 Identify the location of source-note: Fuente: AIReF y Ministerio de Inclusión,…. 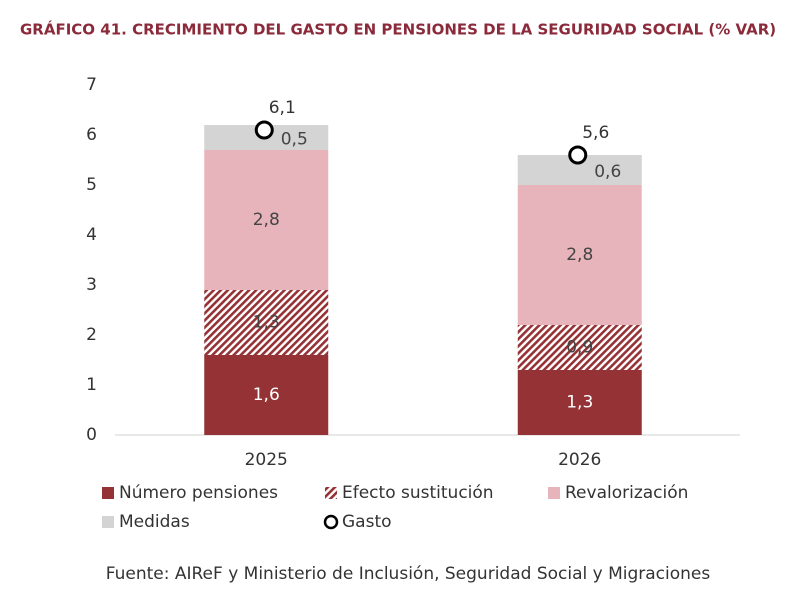
(408, 574).